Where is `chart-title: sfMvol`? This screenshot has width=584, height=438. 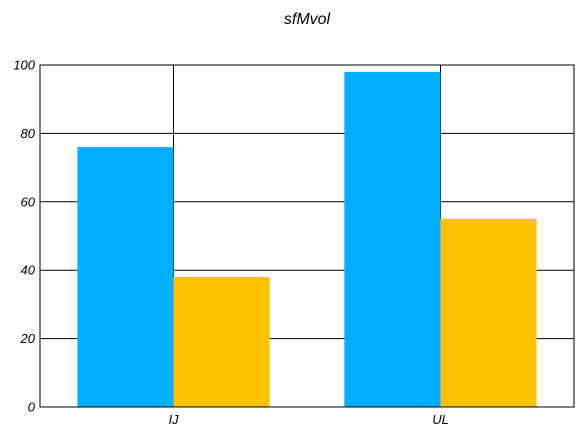 chart-title: sfMvol is located at coordinates (307, 19).